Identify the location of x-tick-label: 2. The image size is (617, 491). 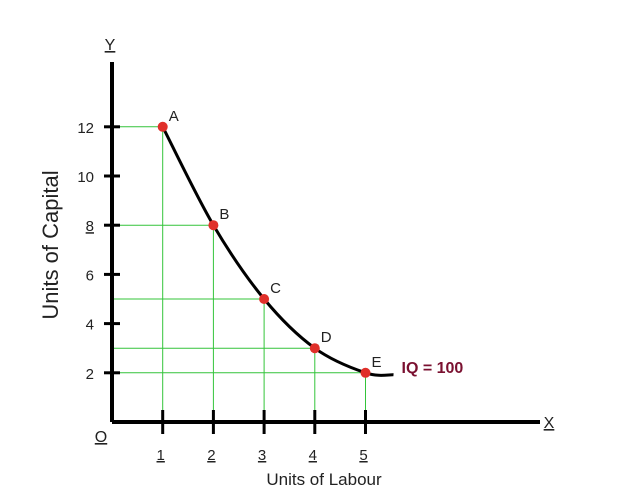
(211, 455).